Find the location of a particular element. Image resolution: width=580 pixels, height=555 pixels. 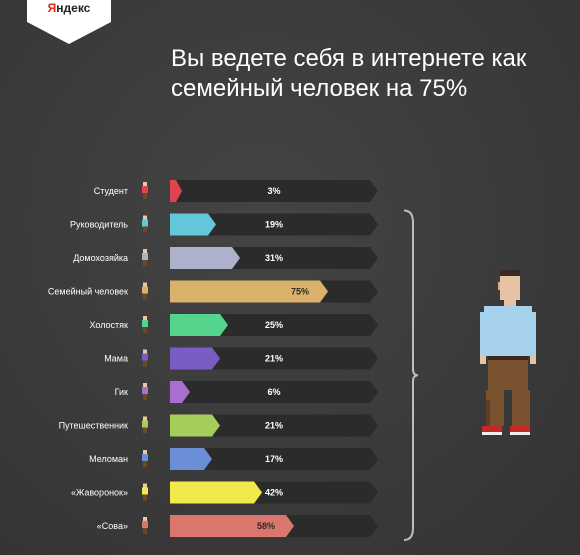

value-label: 31% is located at coordinates (274, 258).